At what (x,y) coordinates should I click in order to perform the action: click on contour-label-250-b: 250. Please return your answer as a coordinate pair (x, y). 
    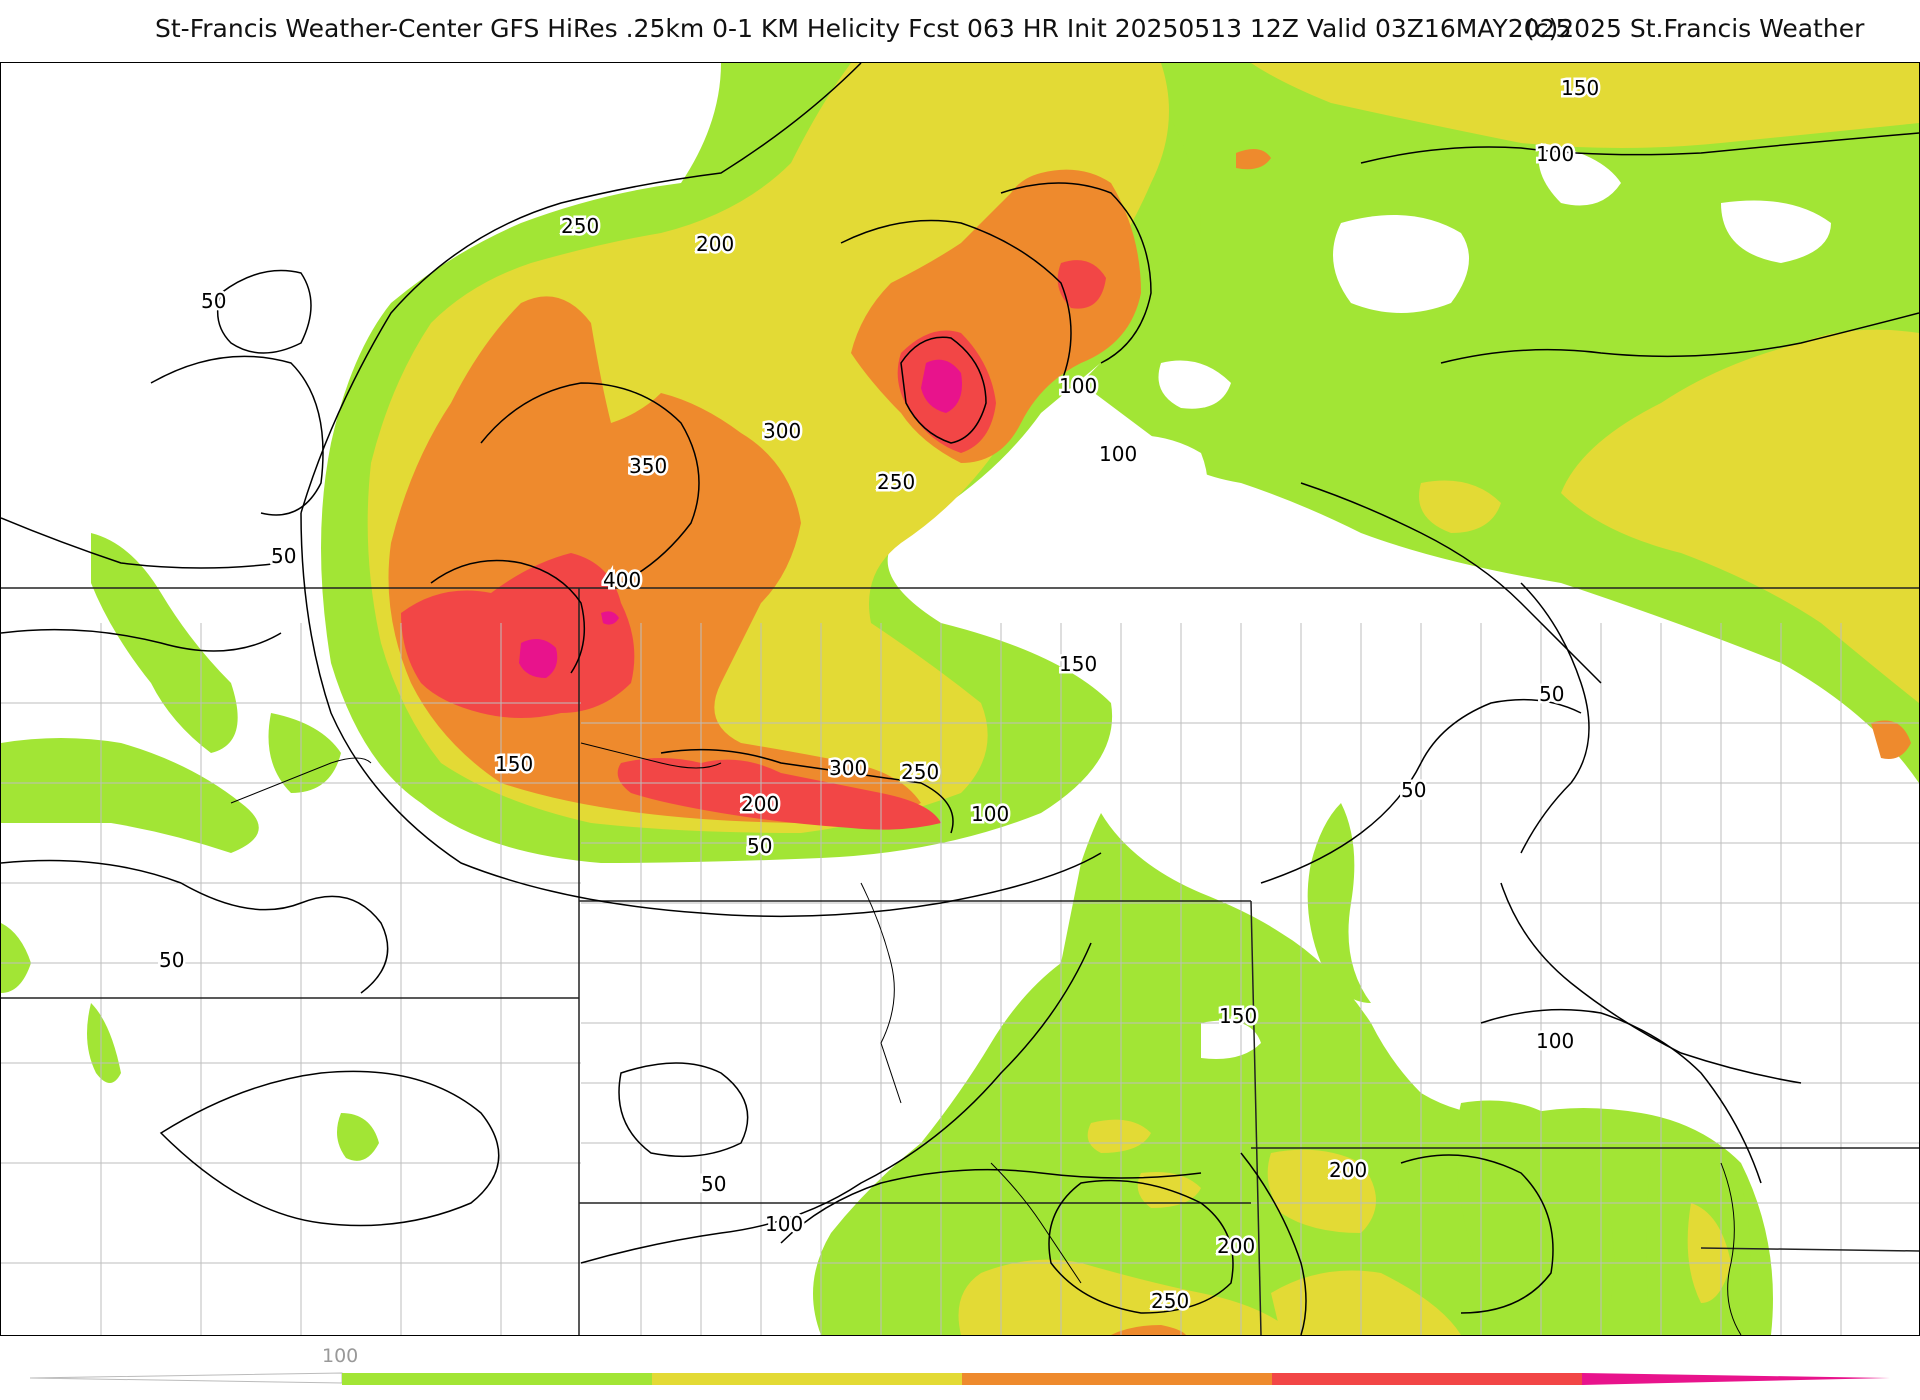
    Looking at the image, I should click on (896, 482).